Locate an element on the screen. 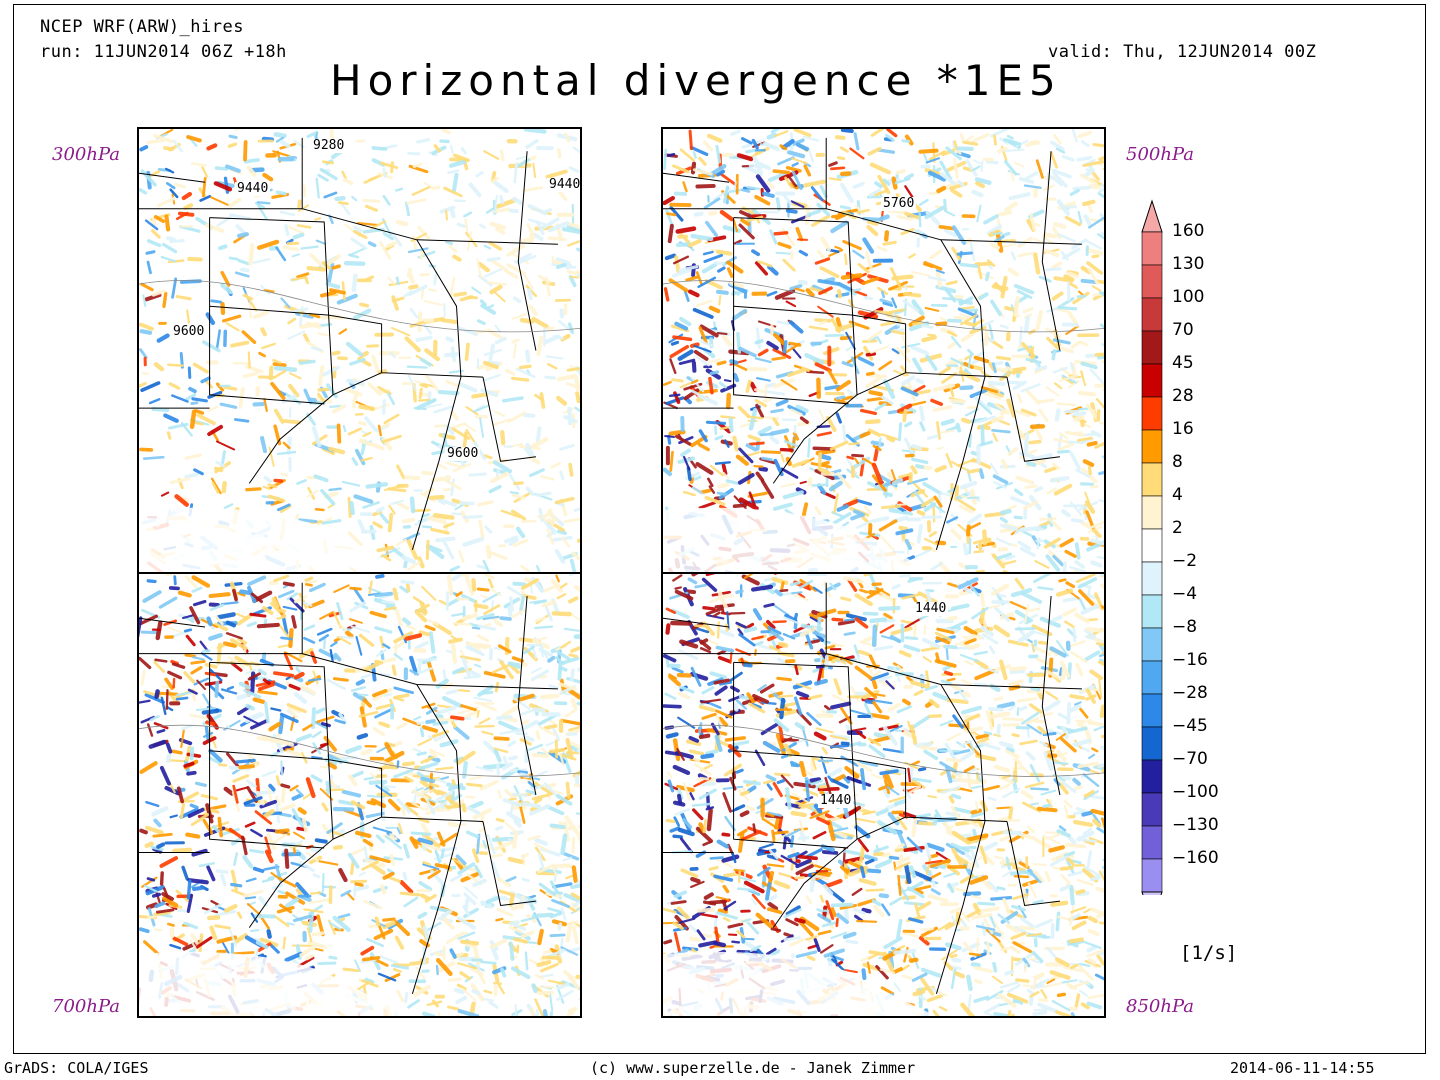 This screenshot has width=1440, height=1080. map-panel-300hpa: 9280 9440 9440 9600 9600 is located at coordinates (359, 350).